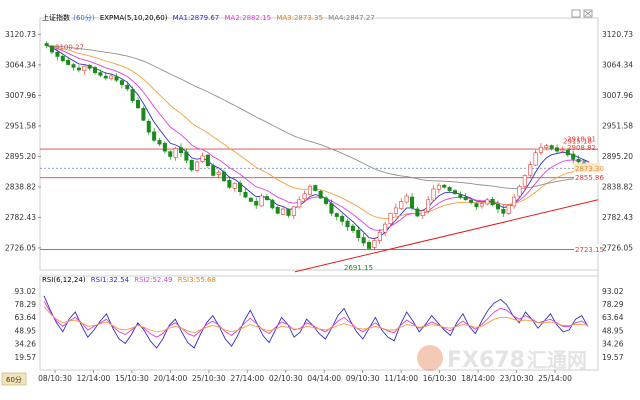  I want to click on y-tick-label-right: 3120.73, so click(617, 34).